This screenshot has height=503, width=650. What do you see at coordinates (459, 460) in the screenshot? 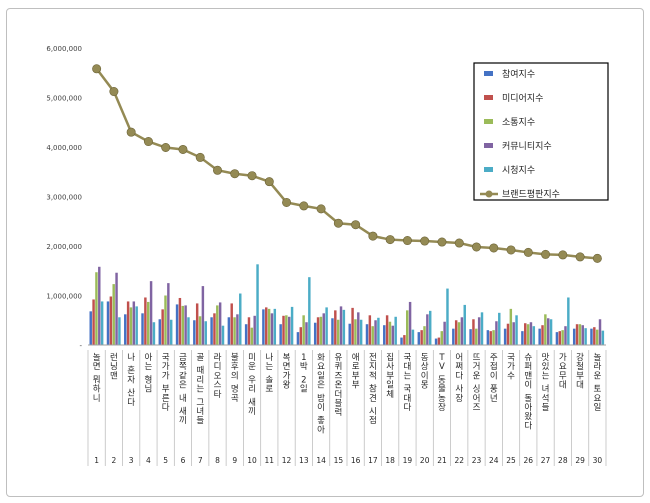
I see `x-index-label: 22` at bounding box center [459, 460].